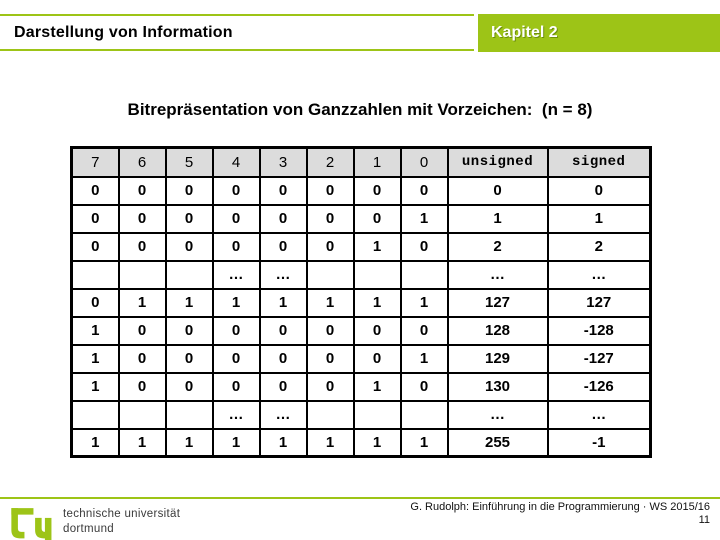 The height and width of the screenshot is (540, 720). What do you see at coordinates (95, 162) in the screenshot?
I see `col-header-bit-7: 7` at bounding box center [95, 162].